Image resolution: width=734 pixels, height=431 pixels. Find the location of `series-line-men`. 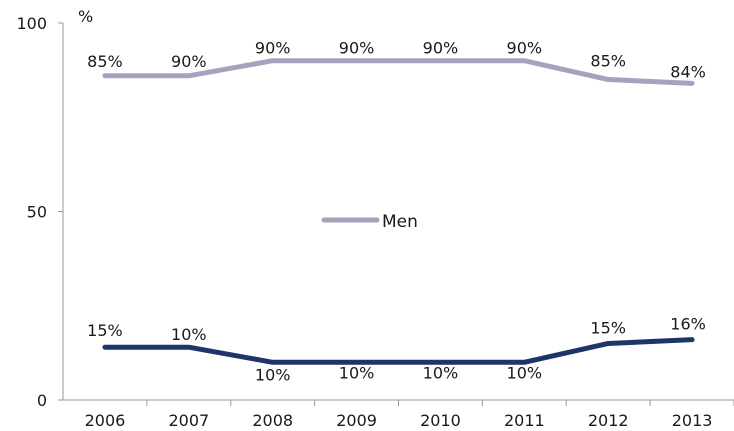

series-line-men is located at coordinates (398, 72).